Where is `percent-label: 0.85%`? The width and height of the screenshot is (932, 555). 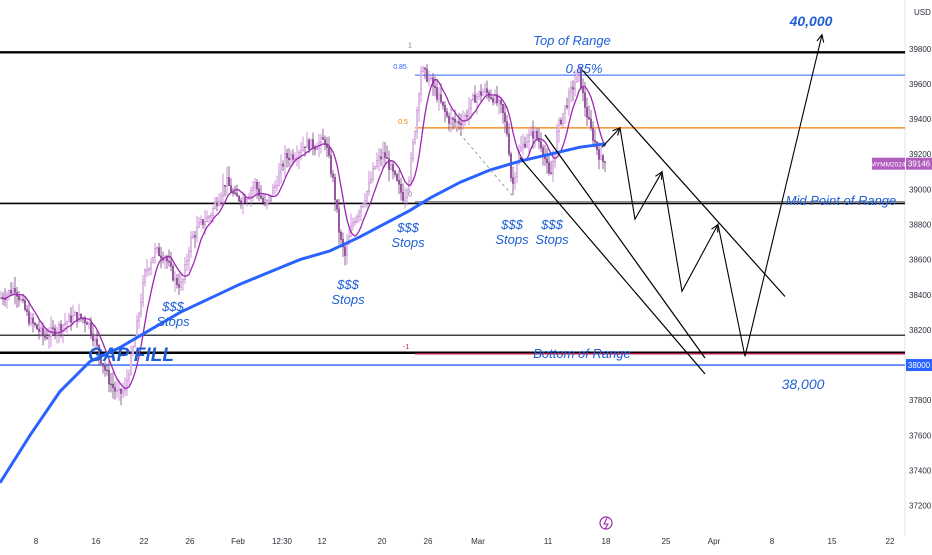 percent-label: 0.85% is located at coordinates (584, 68).